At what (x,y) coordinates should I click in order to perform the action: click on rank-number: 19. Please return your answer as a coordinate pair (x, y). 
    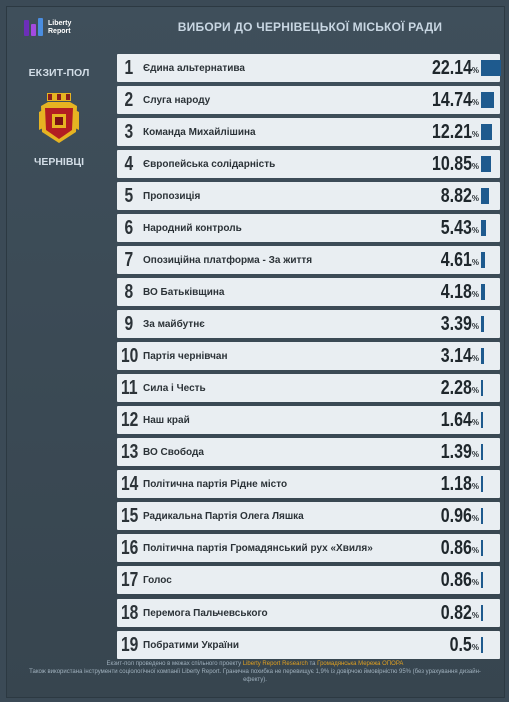
    Looking at the image, I should click on (130, 644).